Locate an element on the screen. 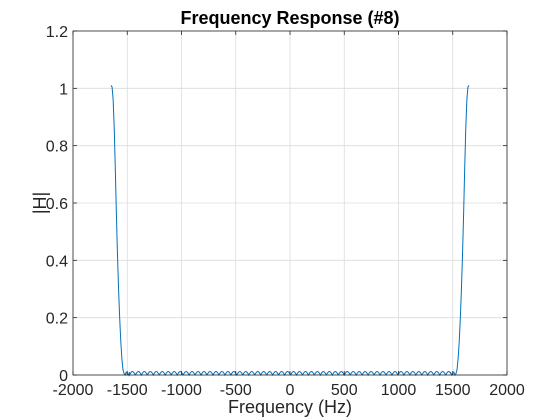  x-tick-label: -1500 is located at coordinates (127, 390).